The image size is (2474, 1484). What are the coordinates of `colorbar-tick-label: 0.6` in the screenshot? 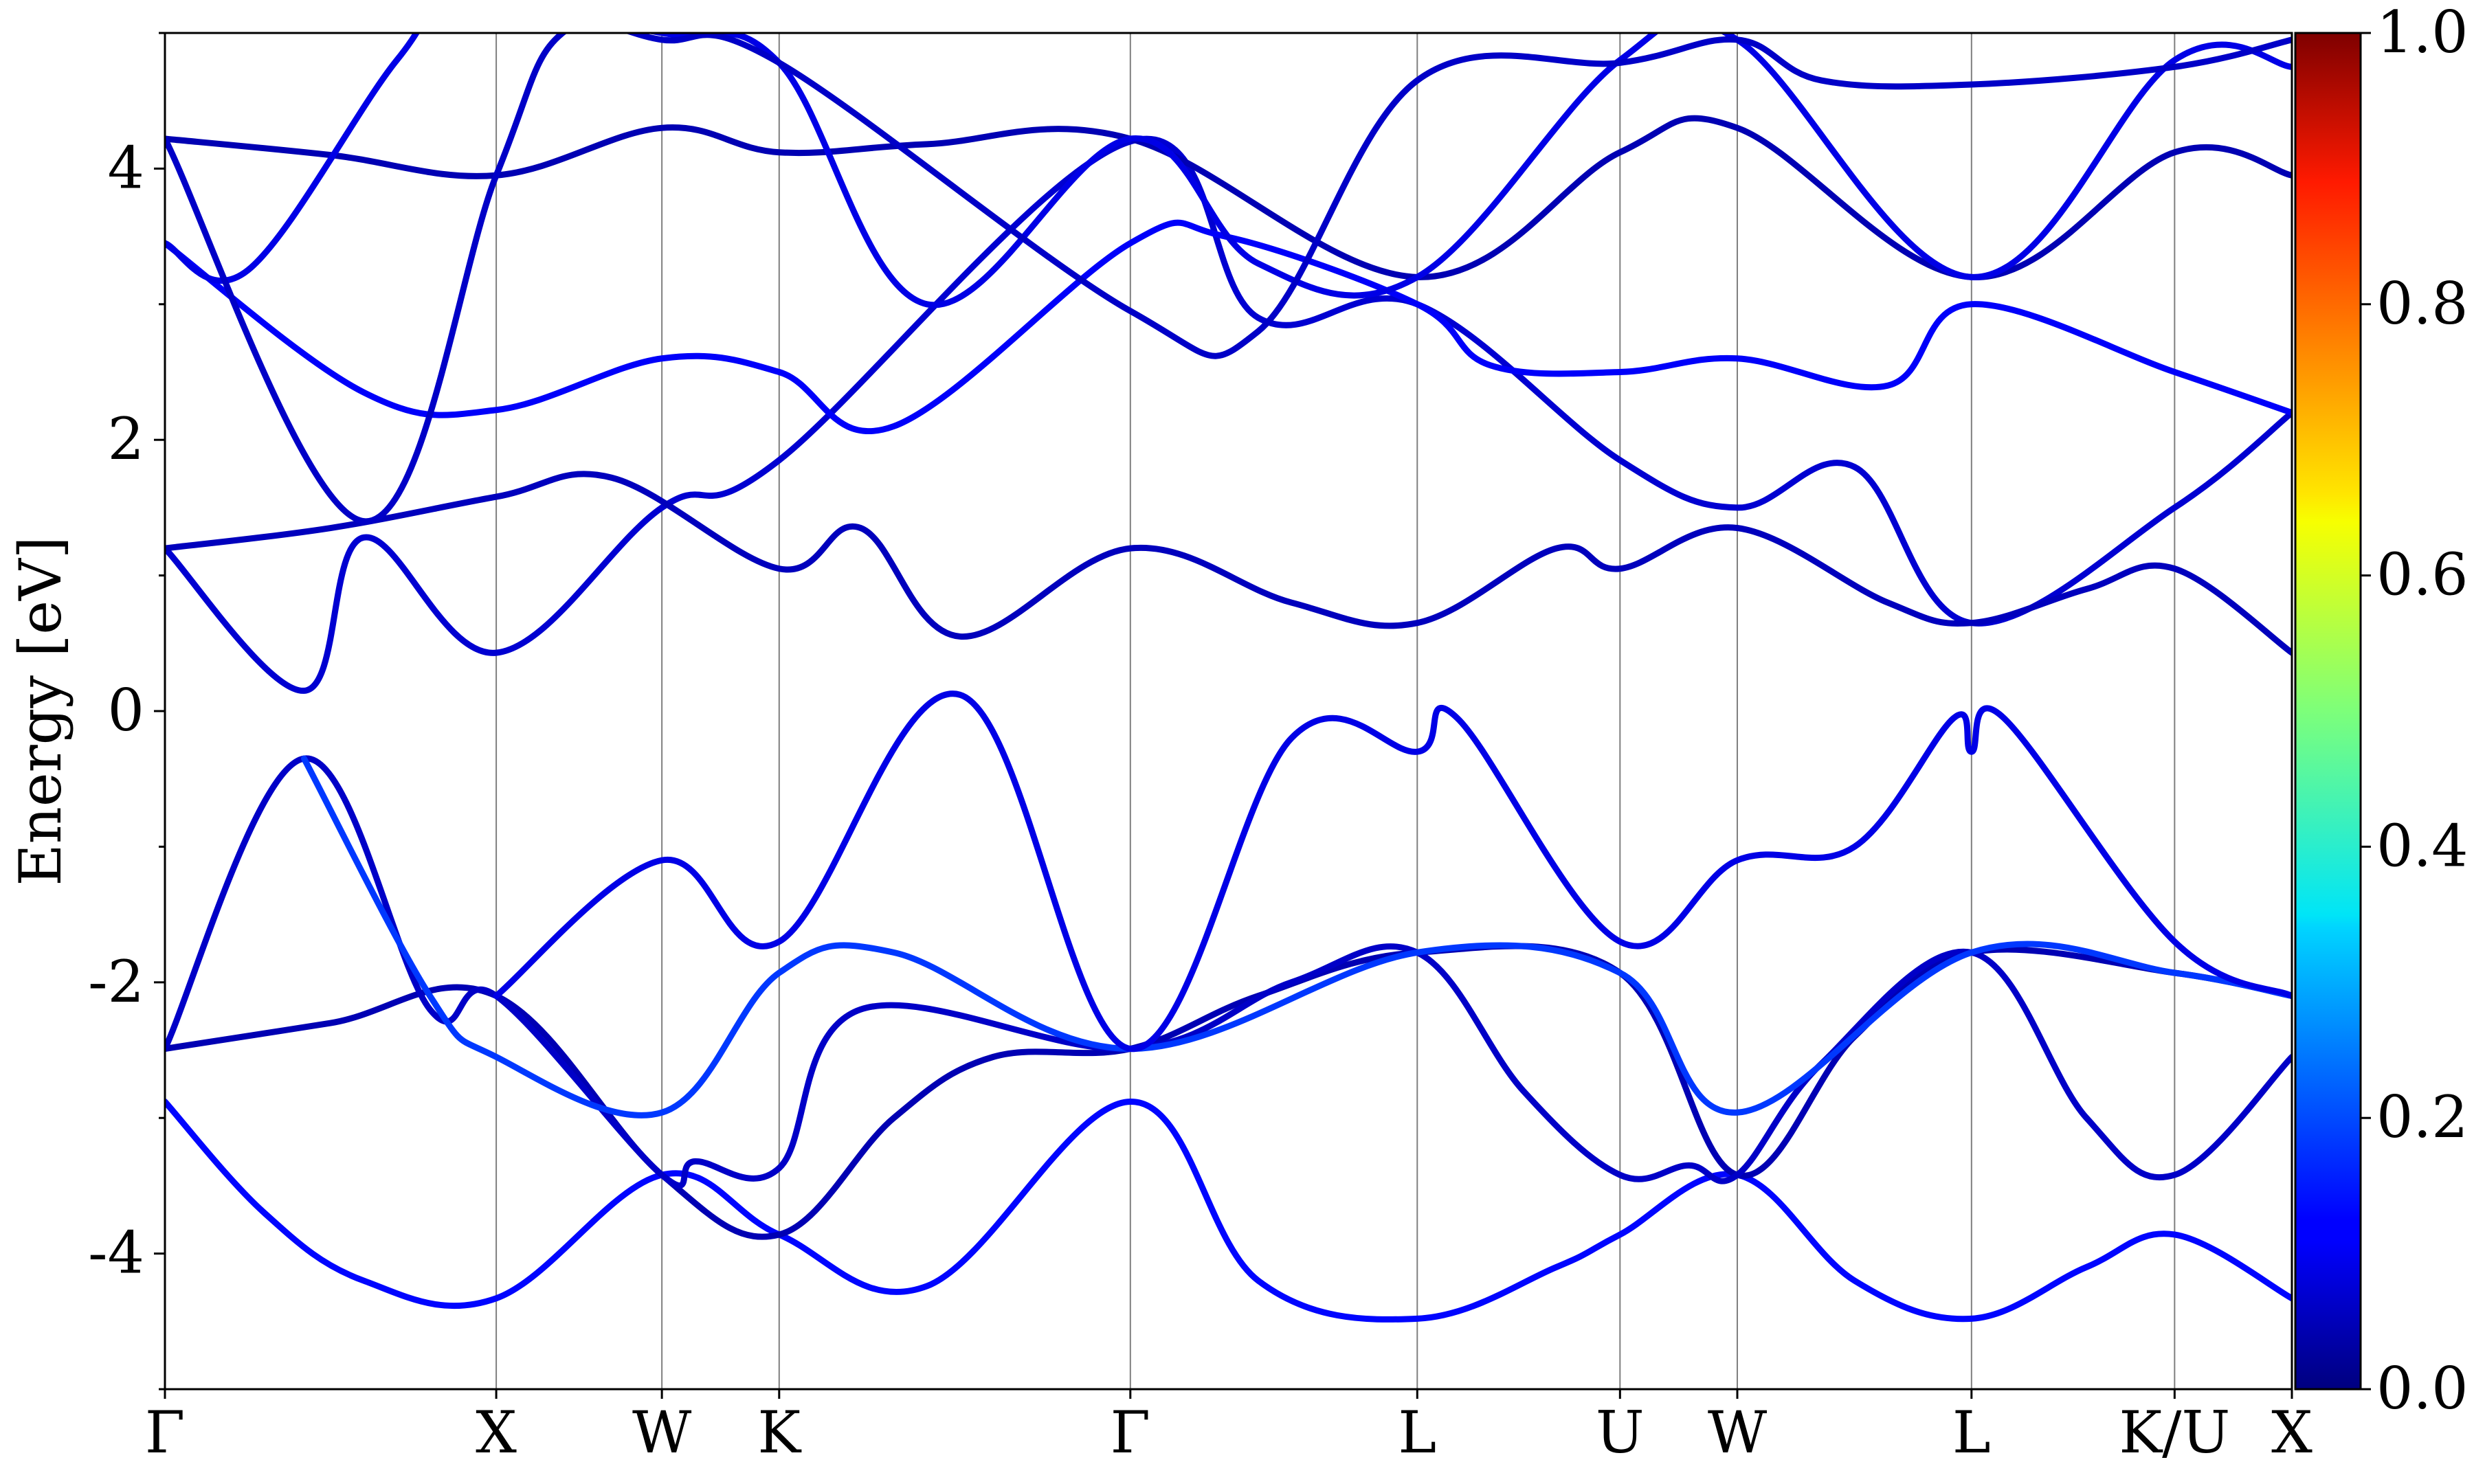 It's located at (2422, 575).